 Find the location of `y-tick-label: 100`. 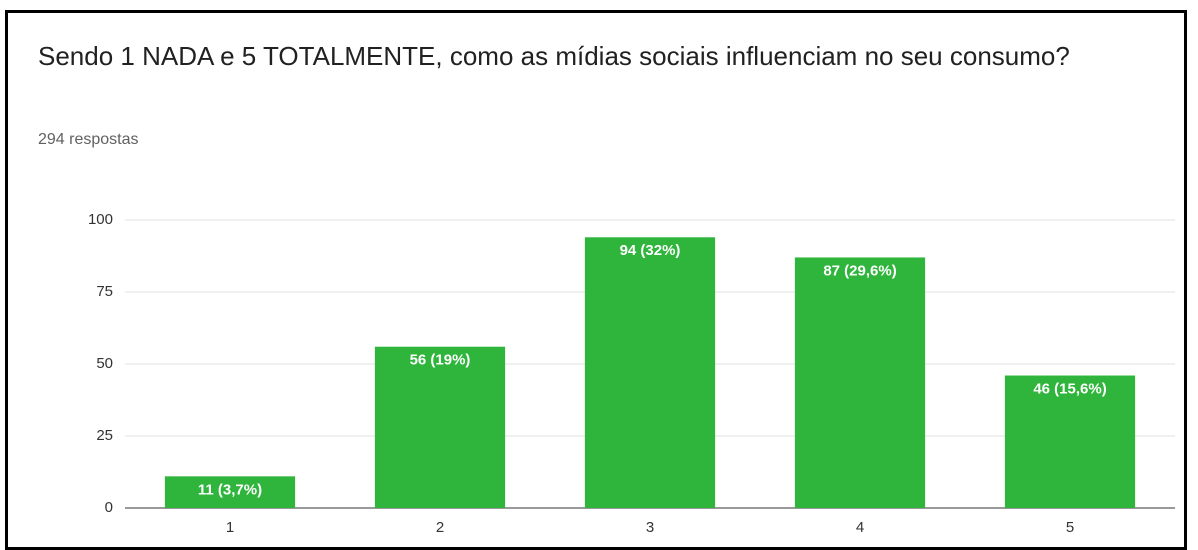

y-tick-label: 100 is located at coordinates (100, 219).